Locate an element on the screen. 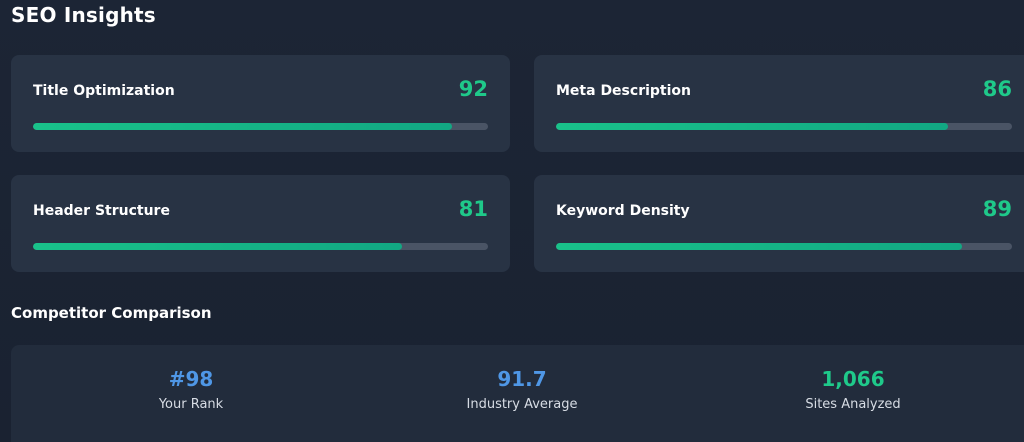 Image resolution: width=1024 pixels, height=442 pixels. stat-industry-average: 91.7 Industry Average is located at coordinates (522, 389).